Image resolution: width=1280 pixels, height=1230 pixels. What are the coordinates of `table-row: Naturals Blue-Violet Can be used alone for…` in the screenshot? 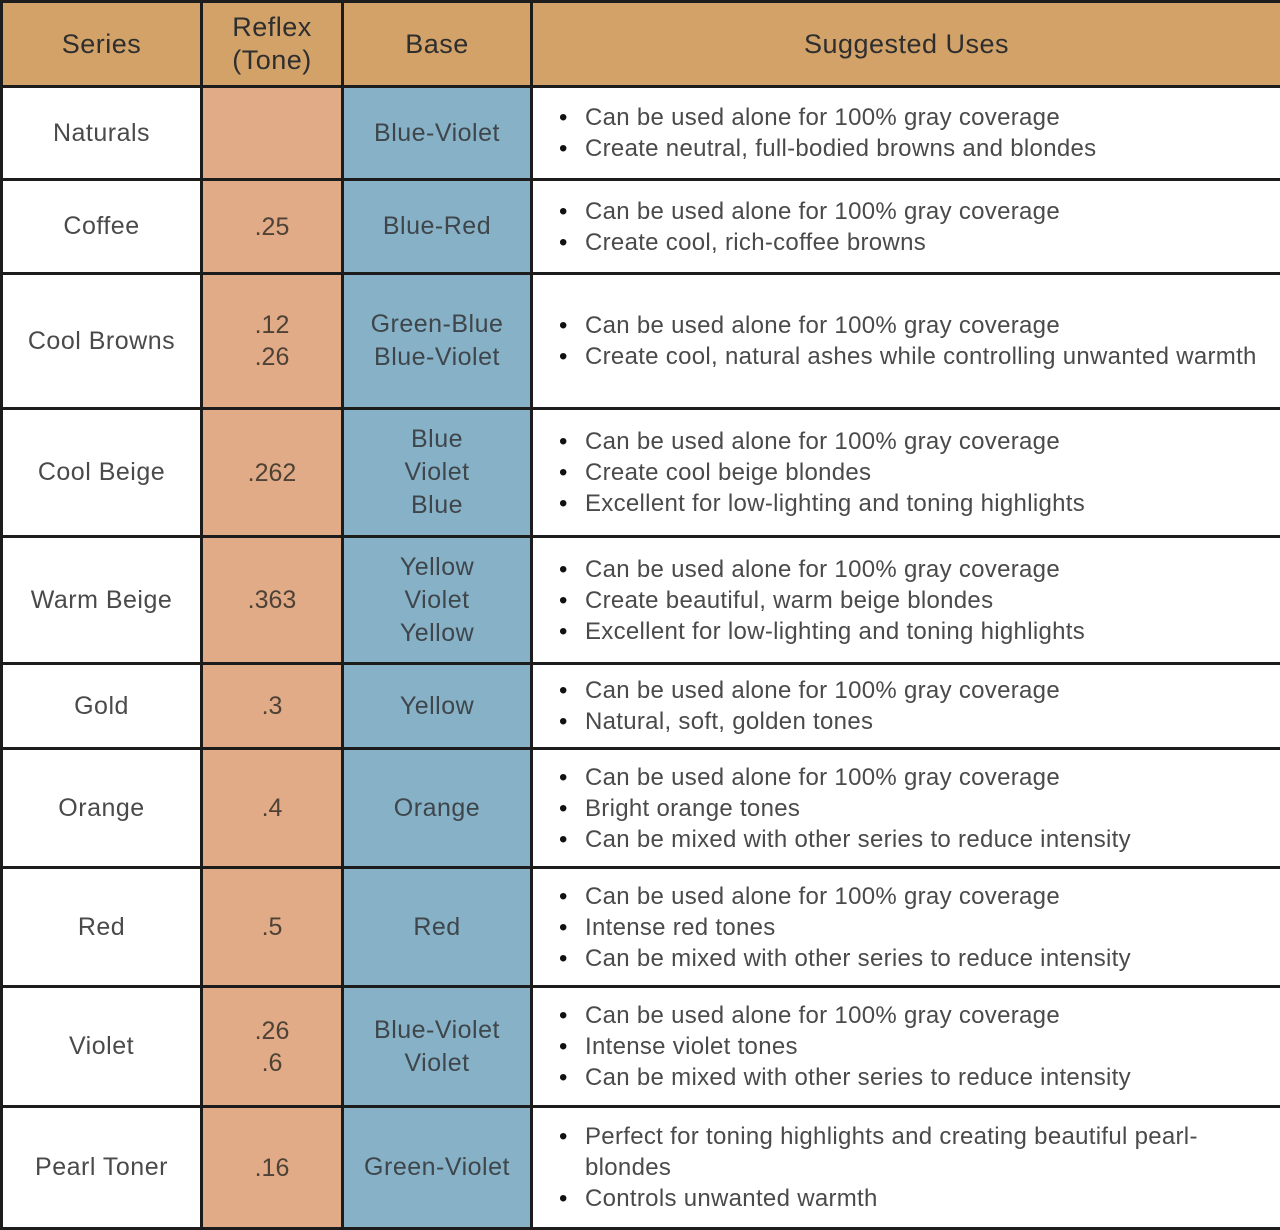 It's located at (641, 133).